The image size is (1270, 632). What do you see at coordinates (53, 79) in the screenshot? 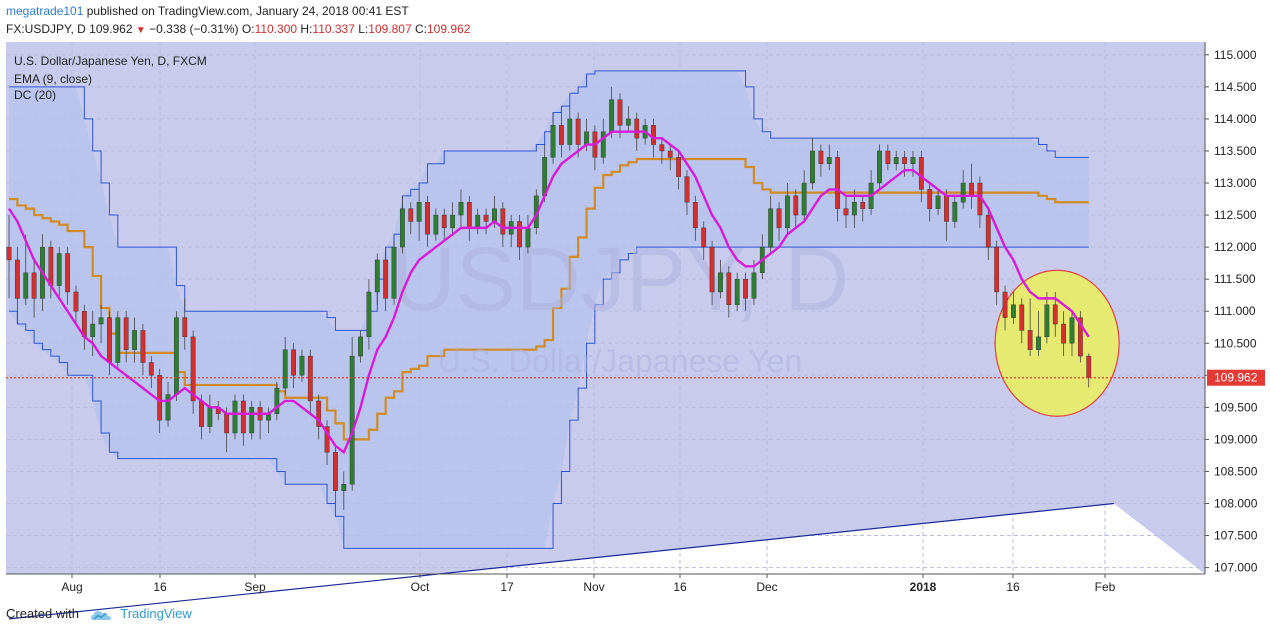
I see `legend-ema: EMA (9, close)` at bounding box center [53, 79].